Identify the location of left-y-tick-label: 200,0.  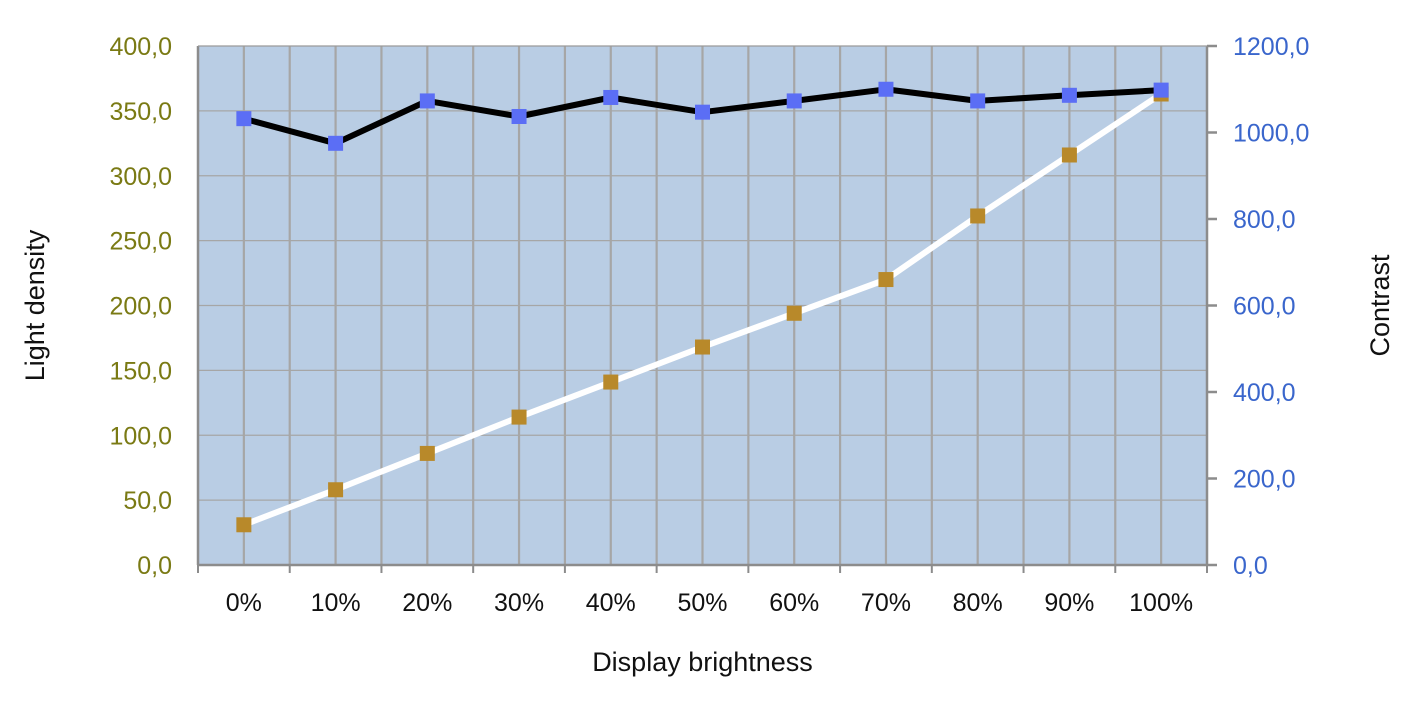
(140, 307).